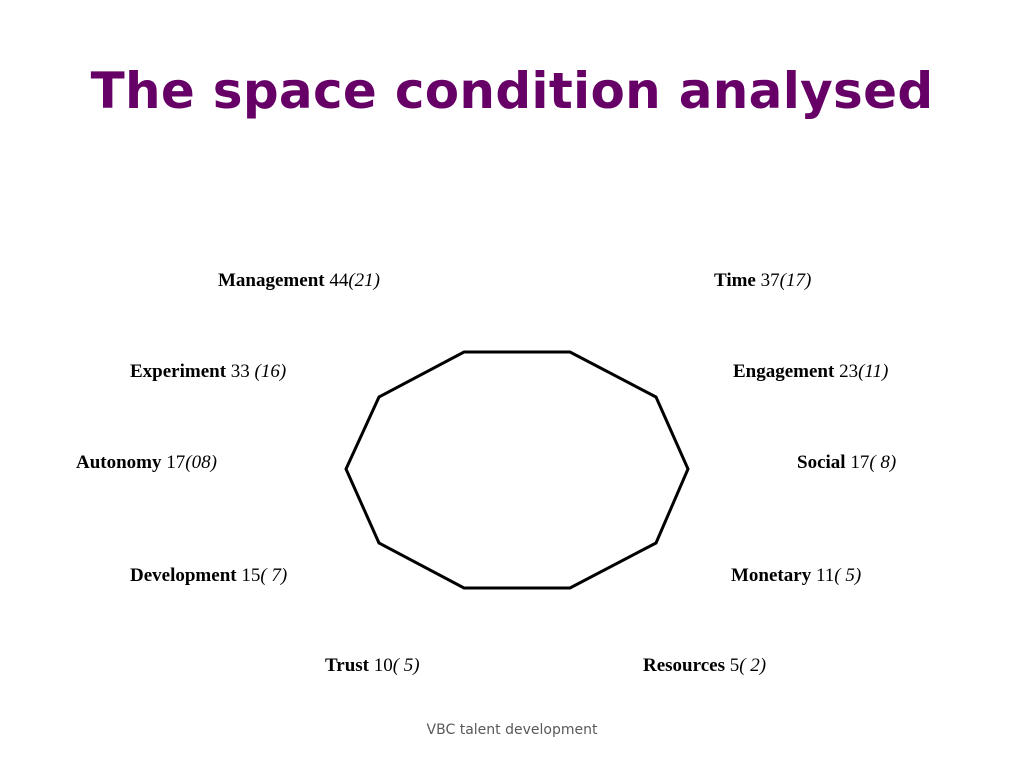 The width and height of the screenshot is (1024, 768). What do you see at coordinates (849, 371) in the screenshot?
I see `factor-count: 23` at bounding box center [849, 371].